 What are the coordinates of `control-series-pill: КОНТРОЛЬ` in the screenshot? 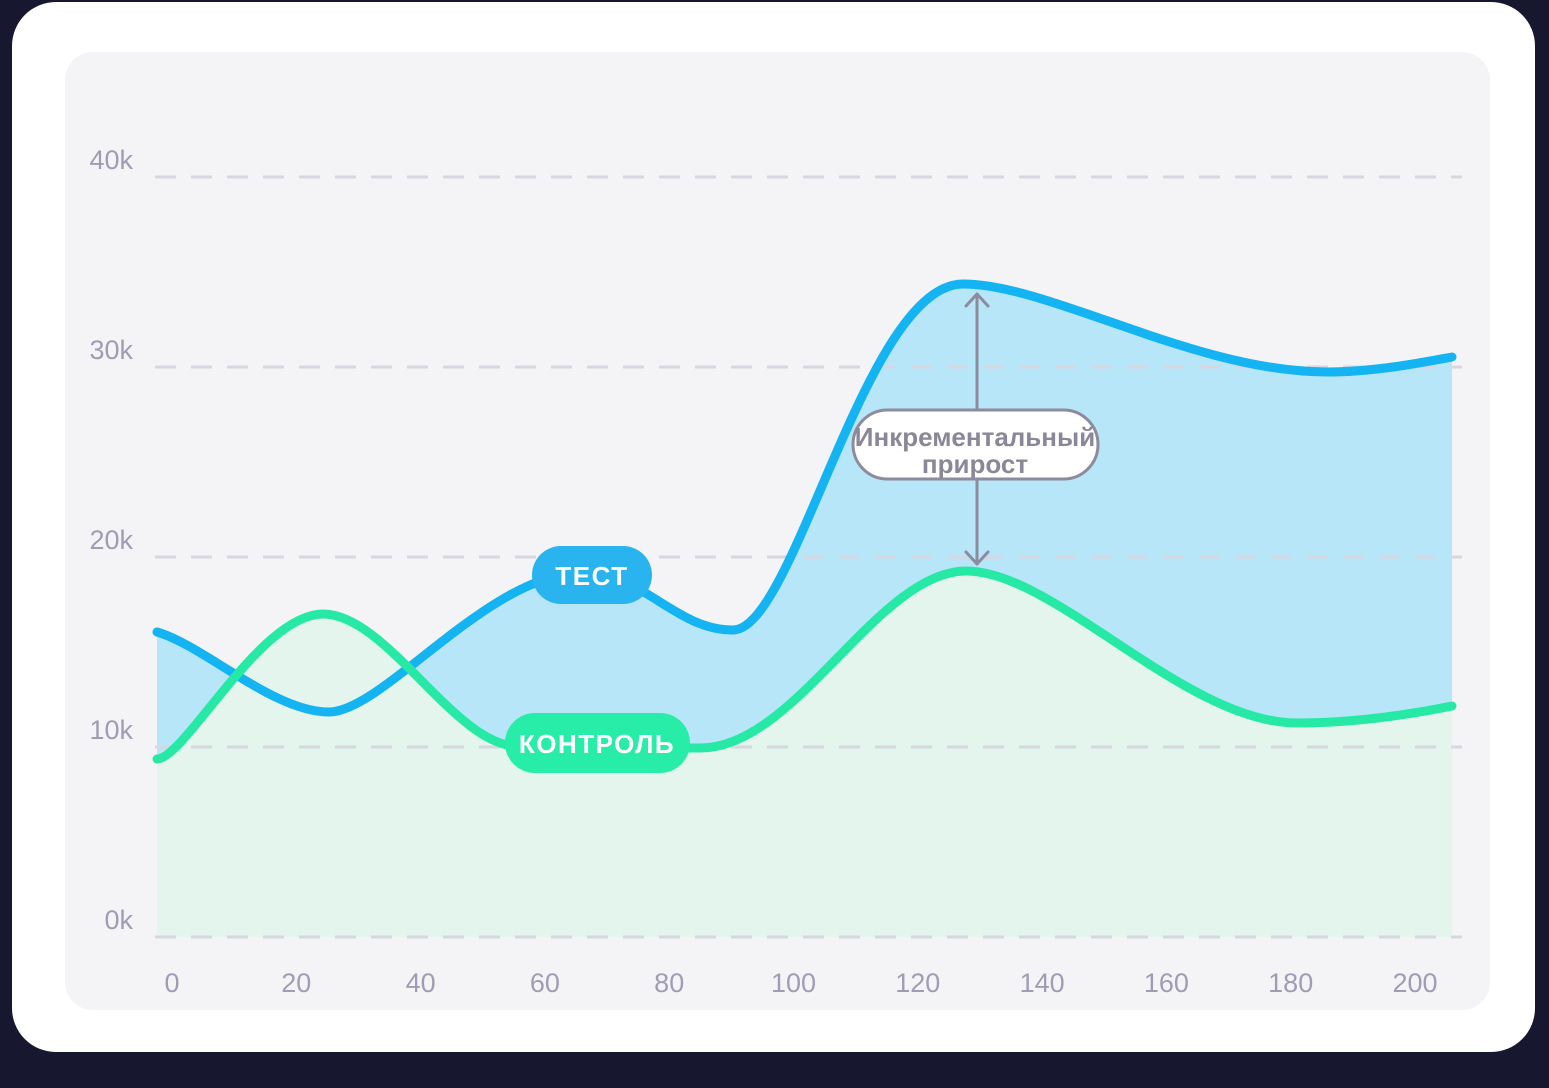 It's located at (597, 743).